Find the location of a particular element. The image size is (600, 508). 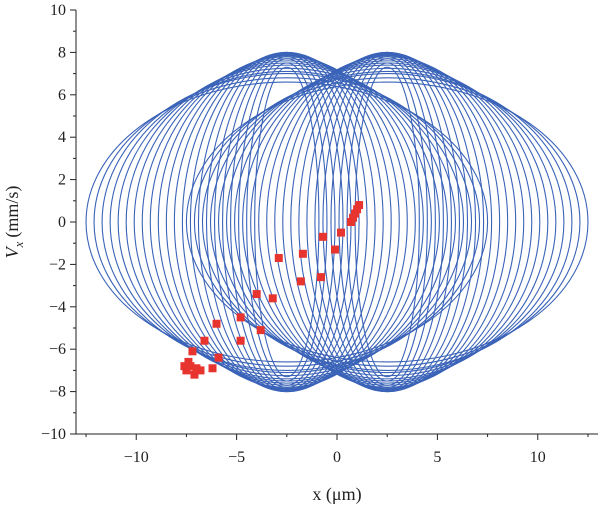

y-tick-label: 4 is located at coordinates (62, 137).